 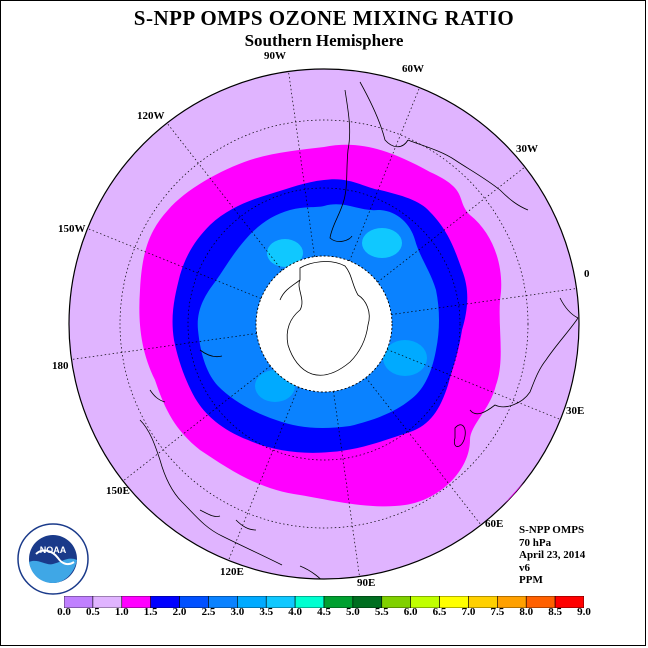 I want to click on lon-label-60w: 60W, so click(x=413, y=69).